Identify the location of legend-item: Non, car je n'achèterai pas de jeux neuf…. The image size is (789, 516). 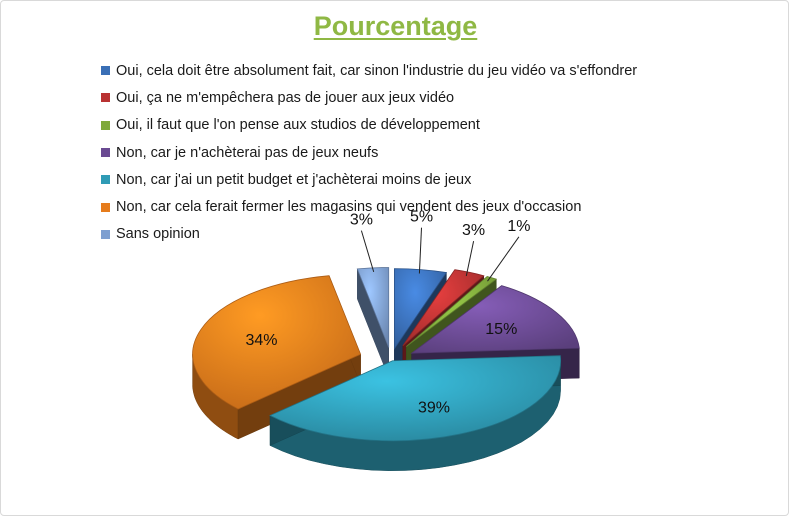
(369, 152).